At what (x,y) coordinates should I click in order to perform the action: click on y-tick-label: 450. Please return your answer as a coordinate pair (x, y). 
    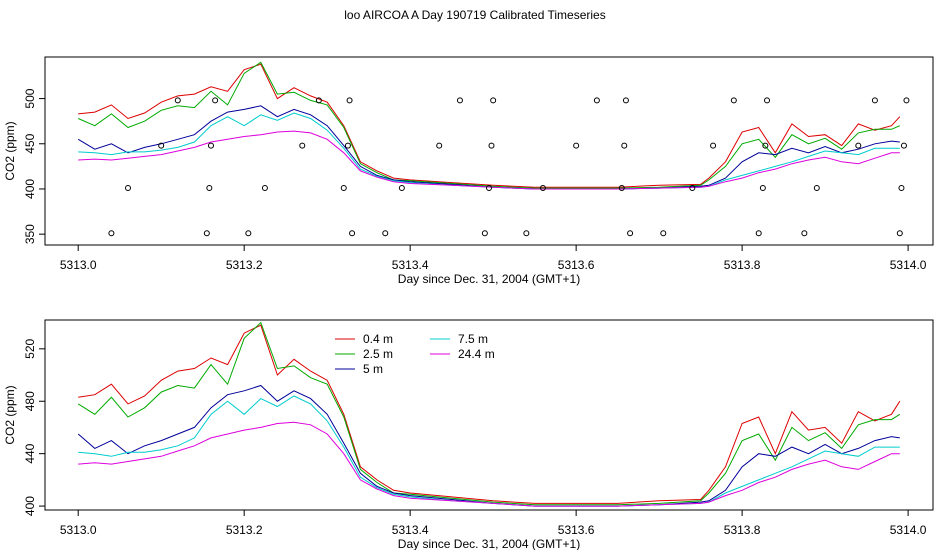
    Looking at the image, I should click on (30, 143).